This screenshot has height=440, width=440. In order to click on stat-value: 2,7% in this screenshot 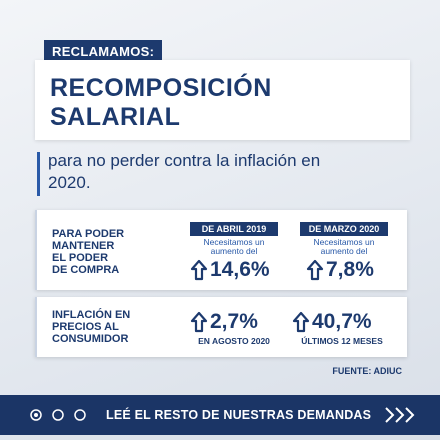, I will do `click(234, 322)`.